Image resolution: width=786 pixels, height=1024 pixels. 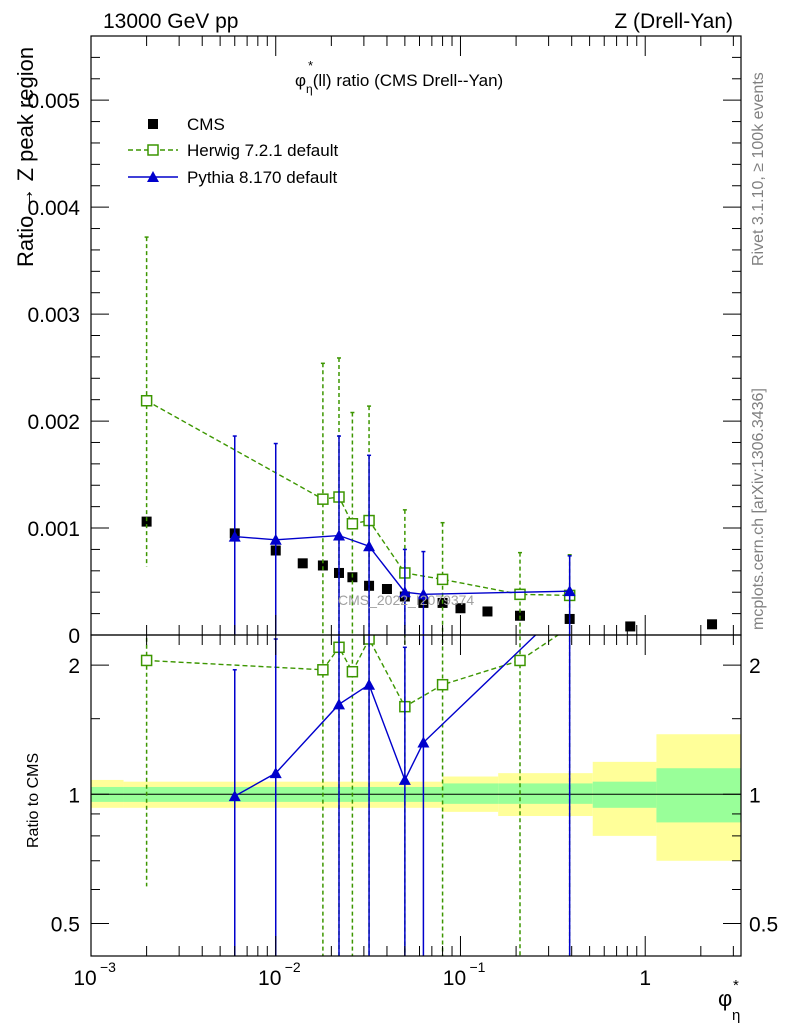 I want to click on ratio-ytick-label-right-1: 1, so click(x=755, y=795).